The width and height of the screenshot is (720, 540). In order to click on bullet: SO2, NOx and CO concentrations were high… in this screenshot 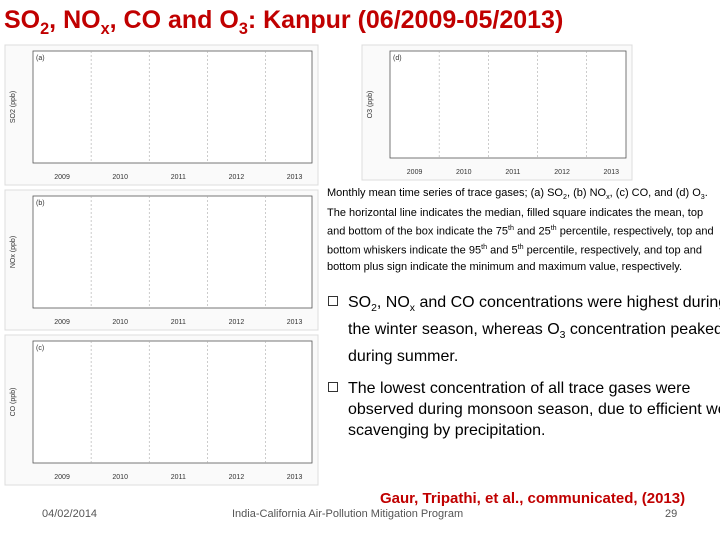, I will do `click(524, 329)`.